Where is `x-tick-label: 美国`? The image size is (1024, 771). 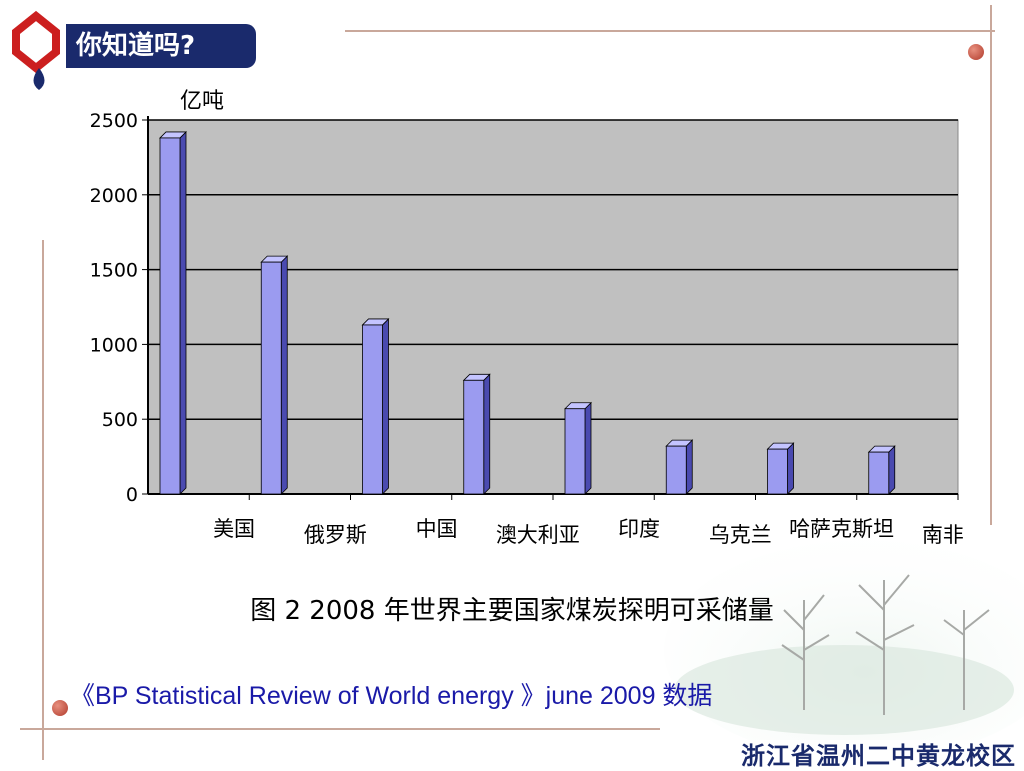
x-tick-label: 美国 is located at coordinates (234, 529).